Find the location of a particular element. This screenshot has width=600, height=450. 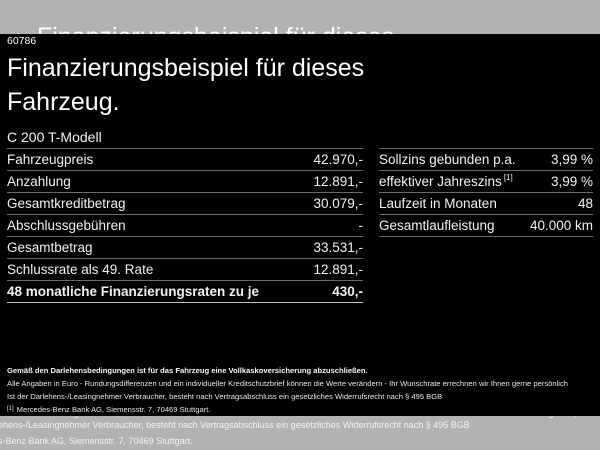

table-row: Gesamtlaufleistung 40.000 km is located at coordinates (486, 226).